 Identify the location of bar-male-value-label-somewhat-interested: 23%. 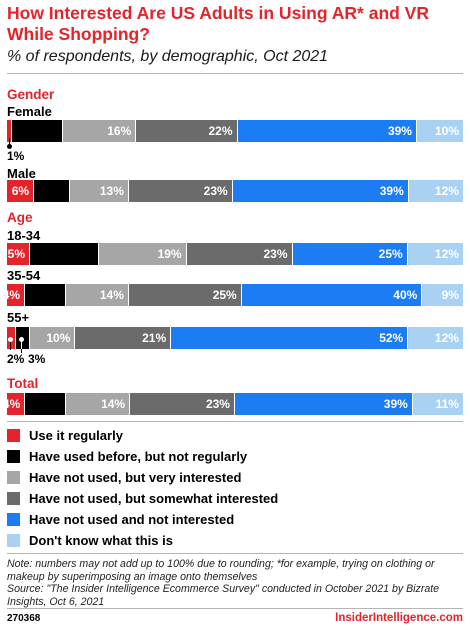
(215, 191).